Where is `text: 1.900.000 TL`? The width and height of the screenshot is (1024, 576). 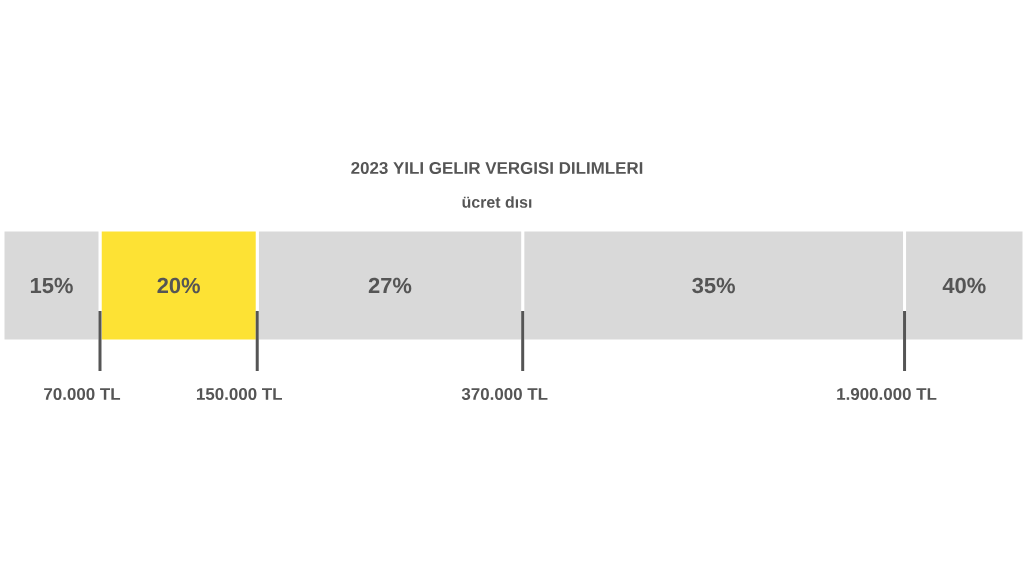
text: 1.900.000 TL is located at coordinates (887, 394).